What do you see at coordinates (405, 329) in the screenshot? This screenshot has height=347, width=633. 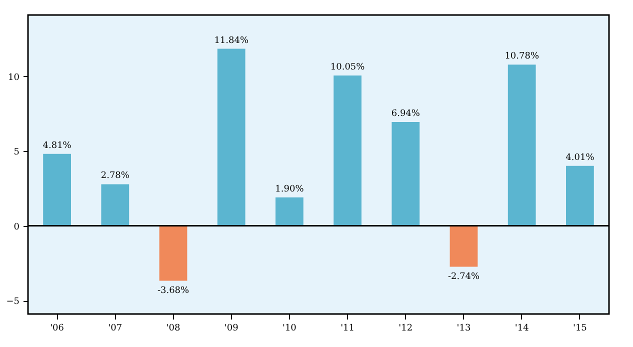 I see `x-tick-label: '12` at bounding box center [405, 329].